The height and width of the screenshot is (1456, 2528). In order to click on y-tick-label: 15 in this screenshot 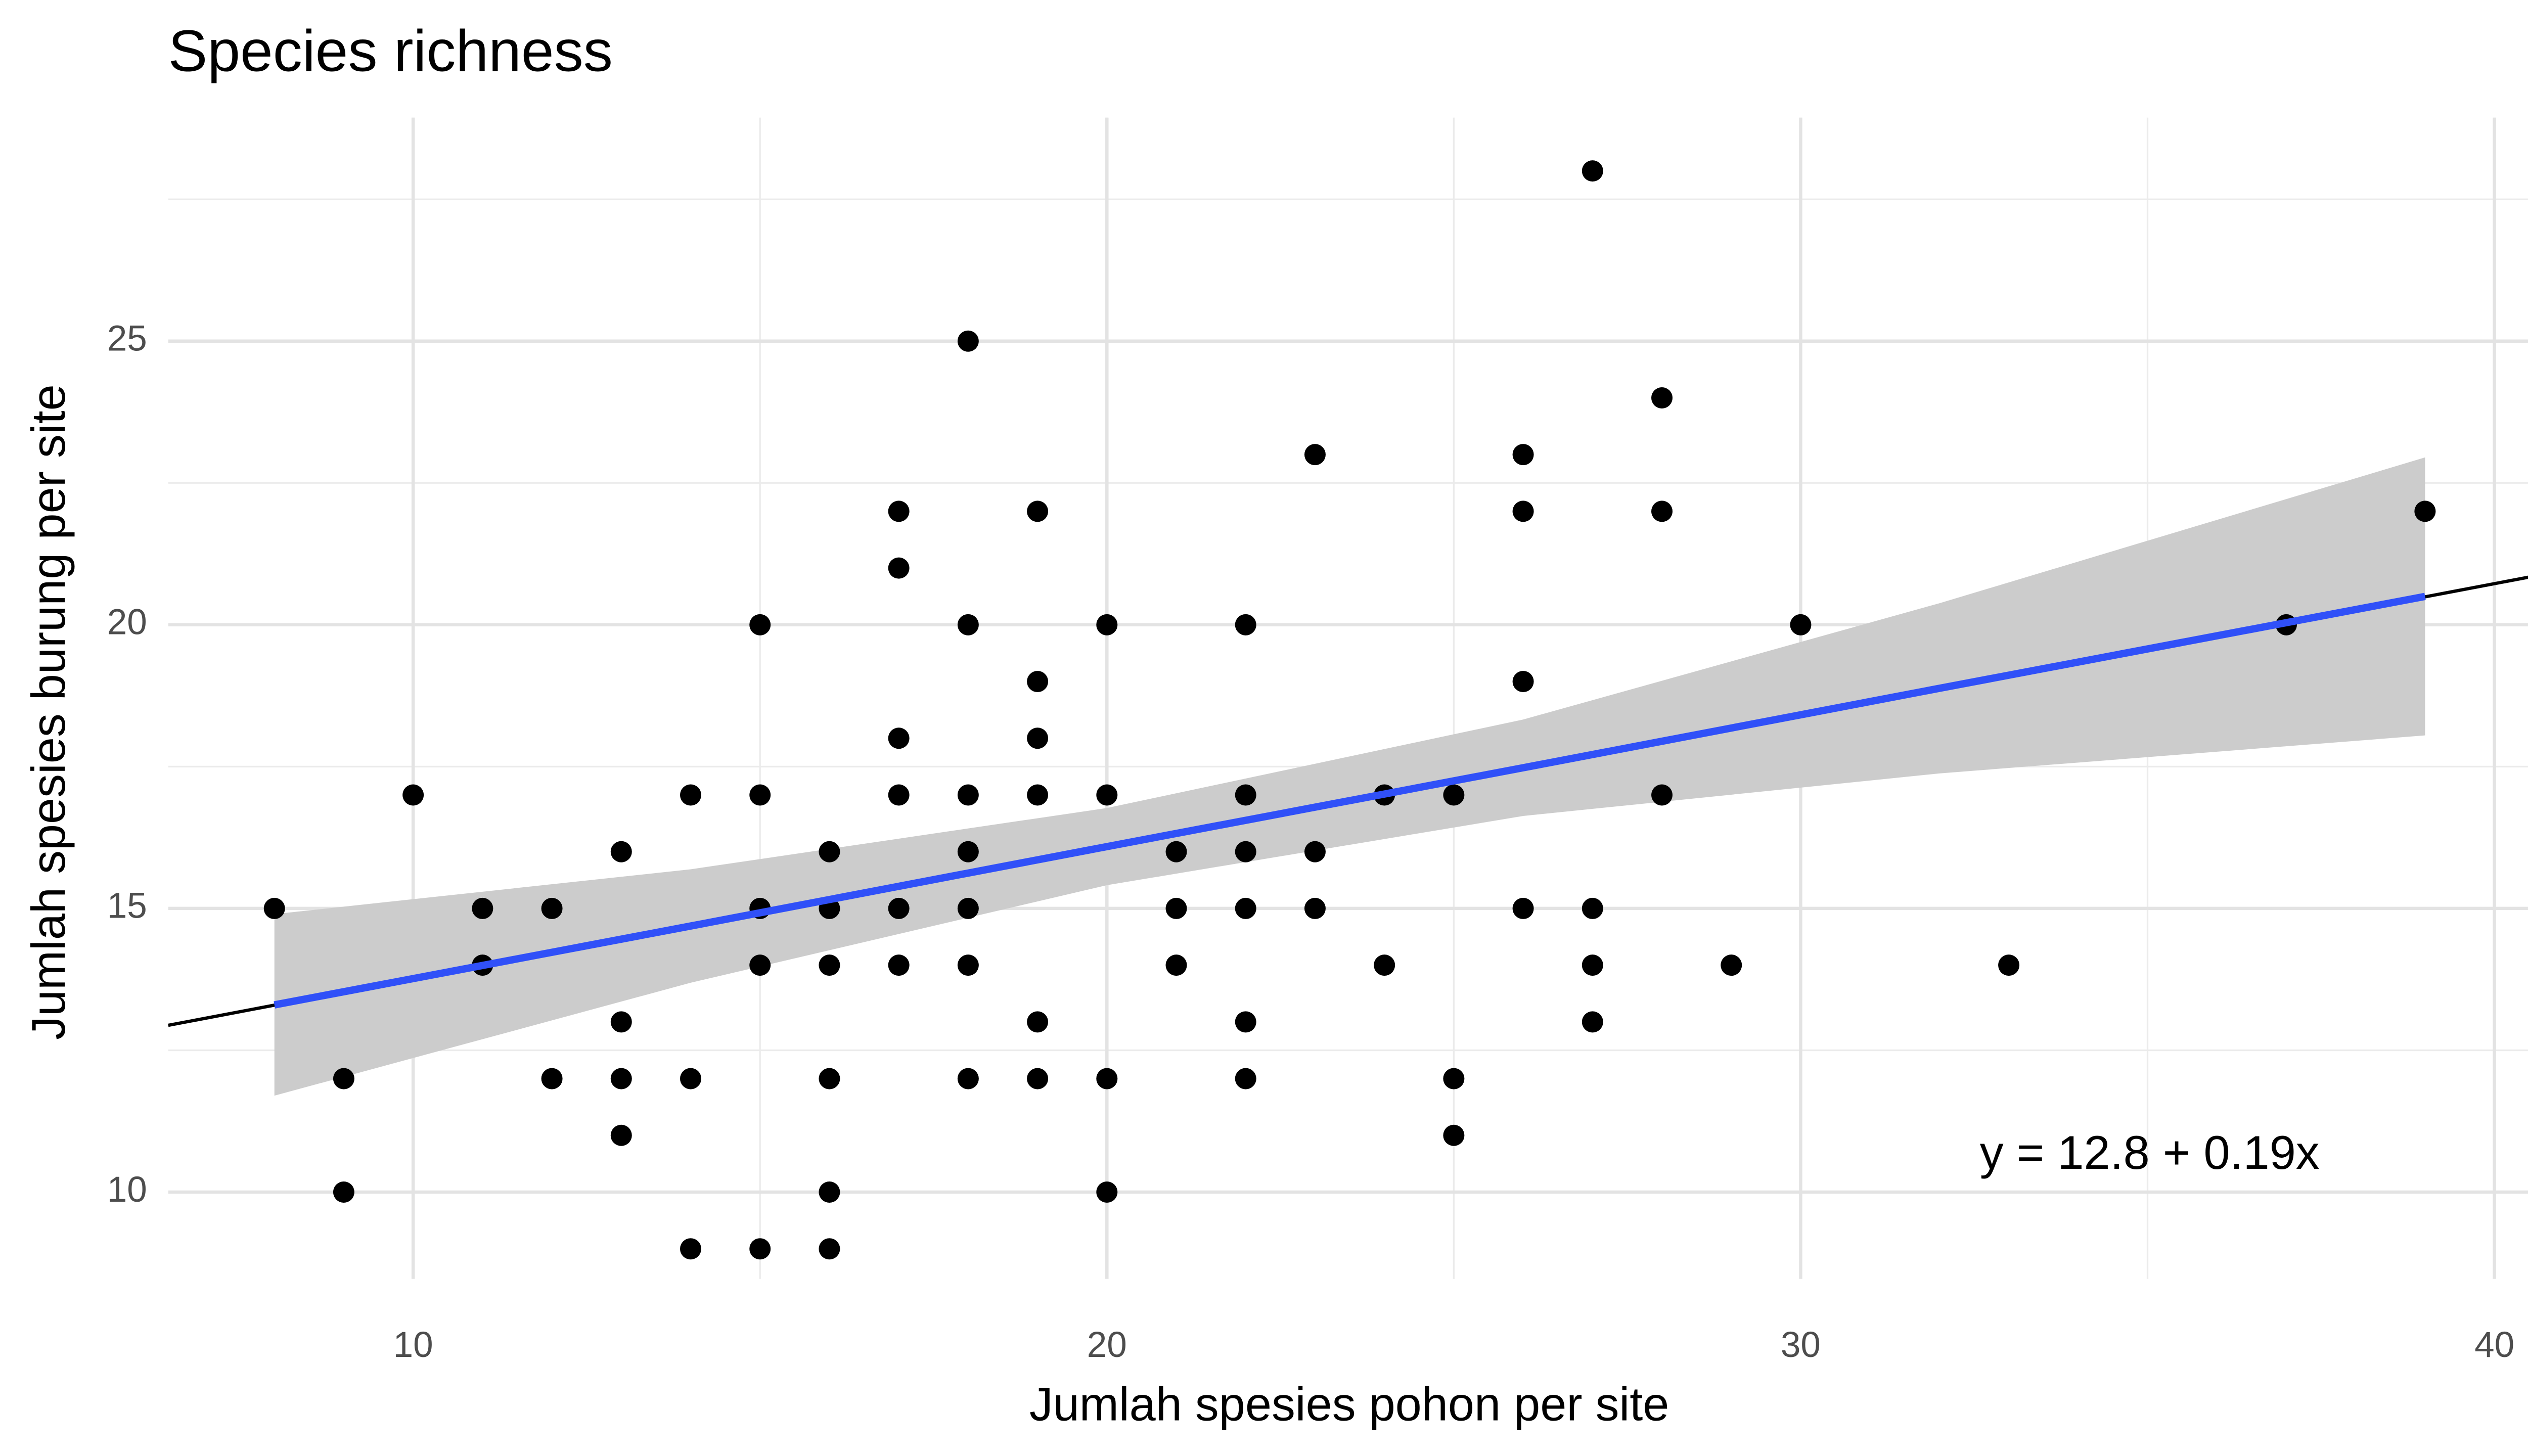, I will do `click(127, 906)`.